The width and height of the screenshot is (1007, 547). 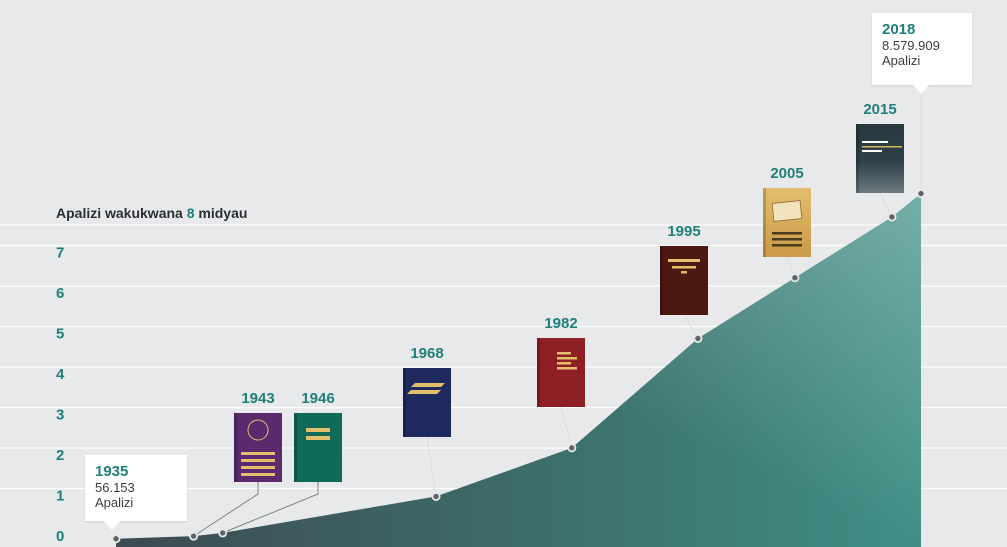 What do you see at coordinates (892, 217) in the screenshot?
I see `data-point-2015` at bounding box center [892, 217].